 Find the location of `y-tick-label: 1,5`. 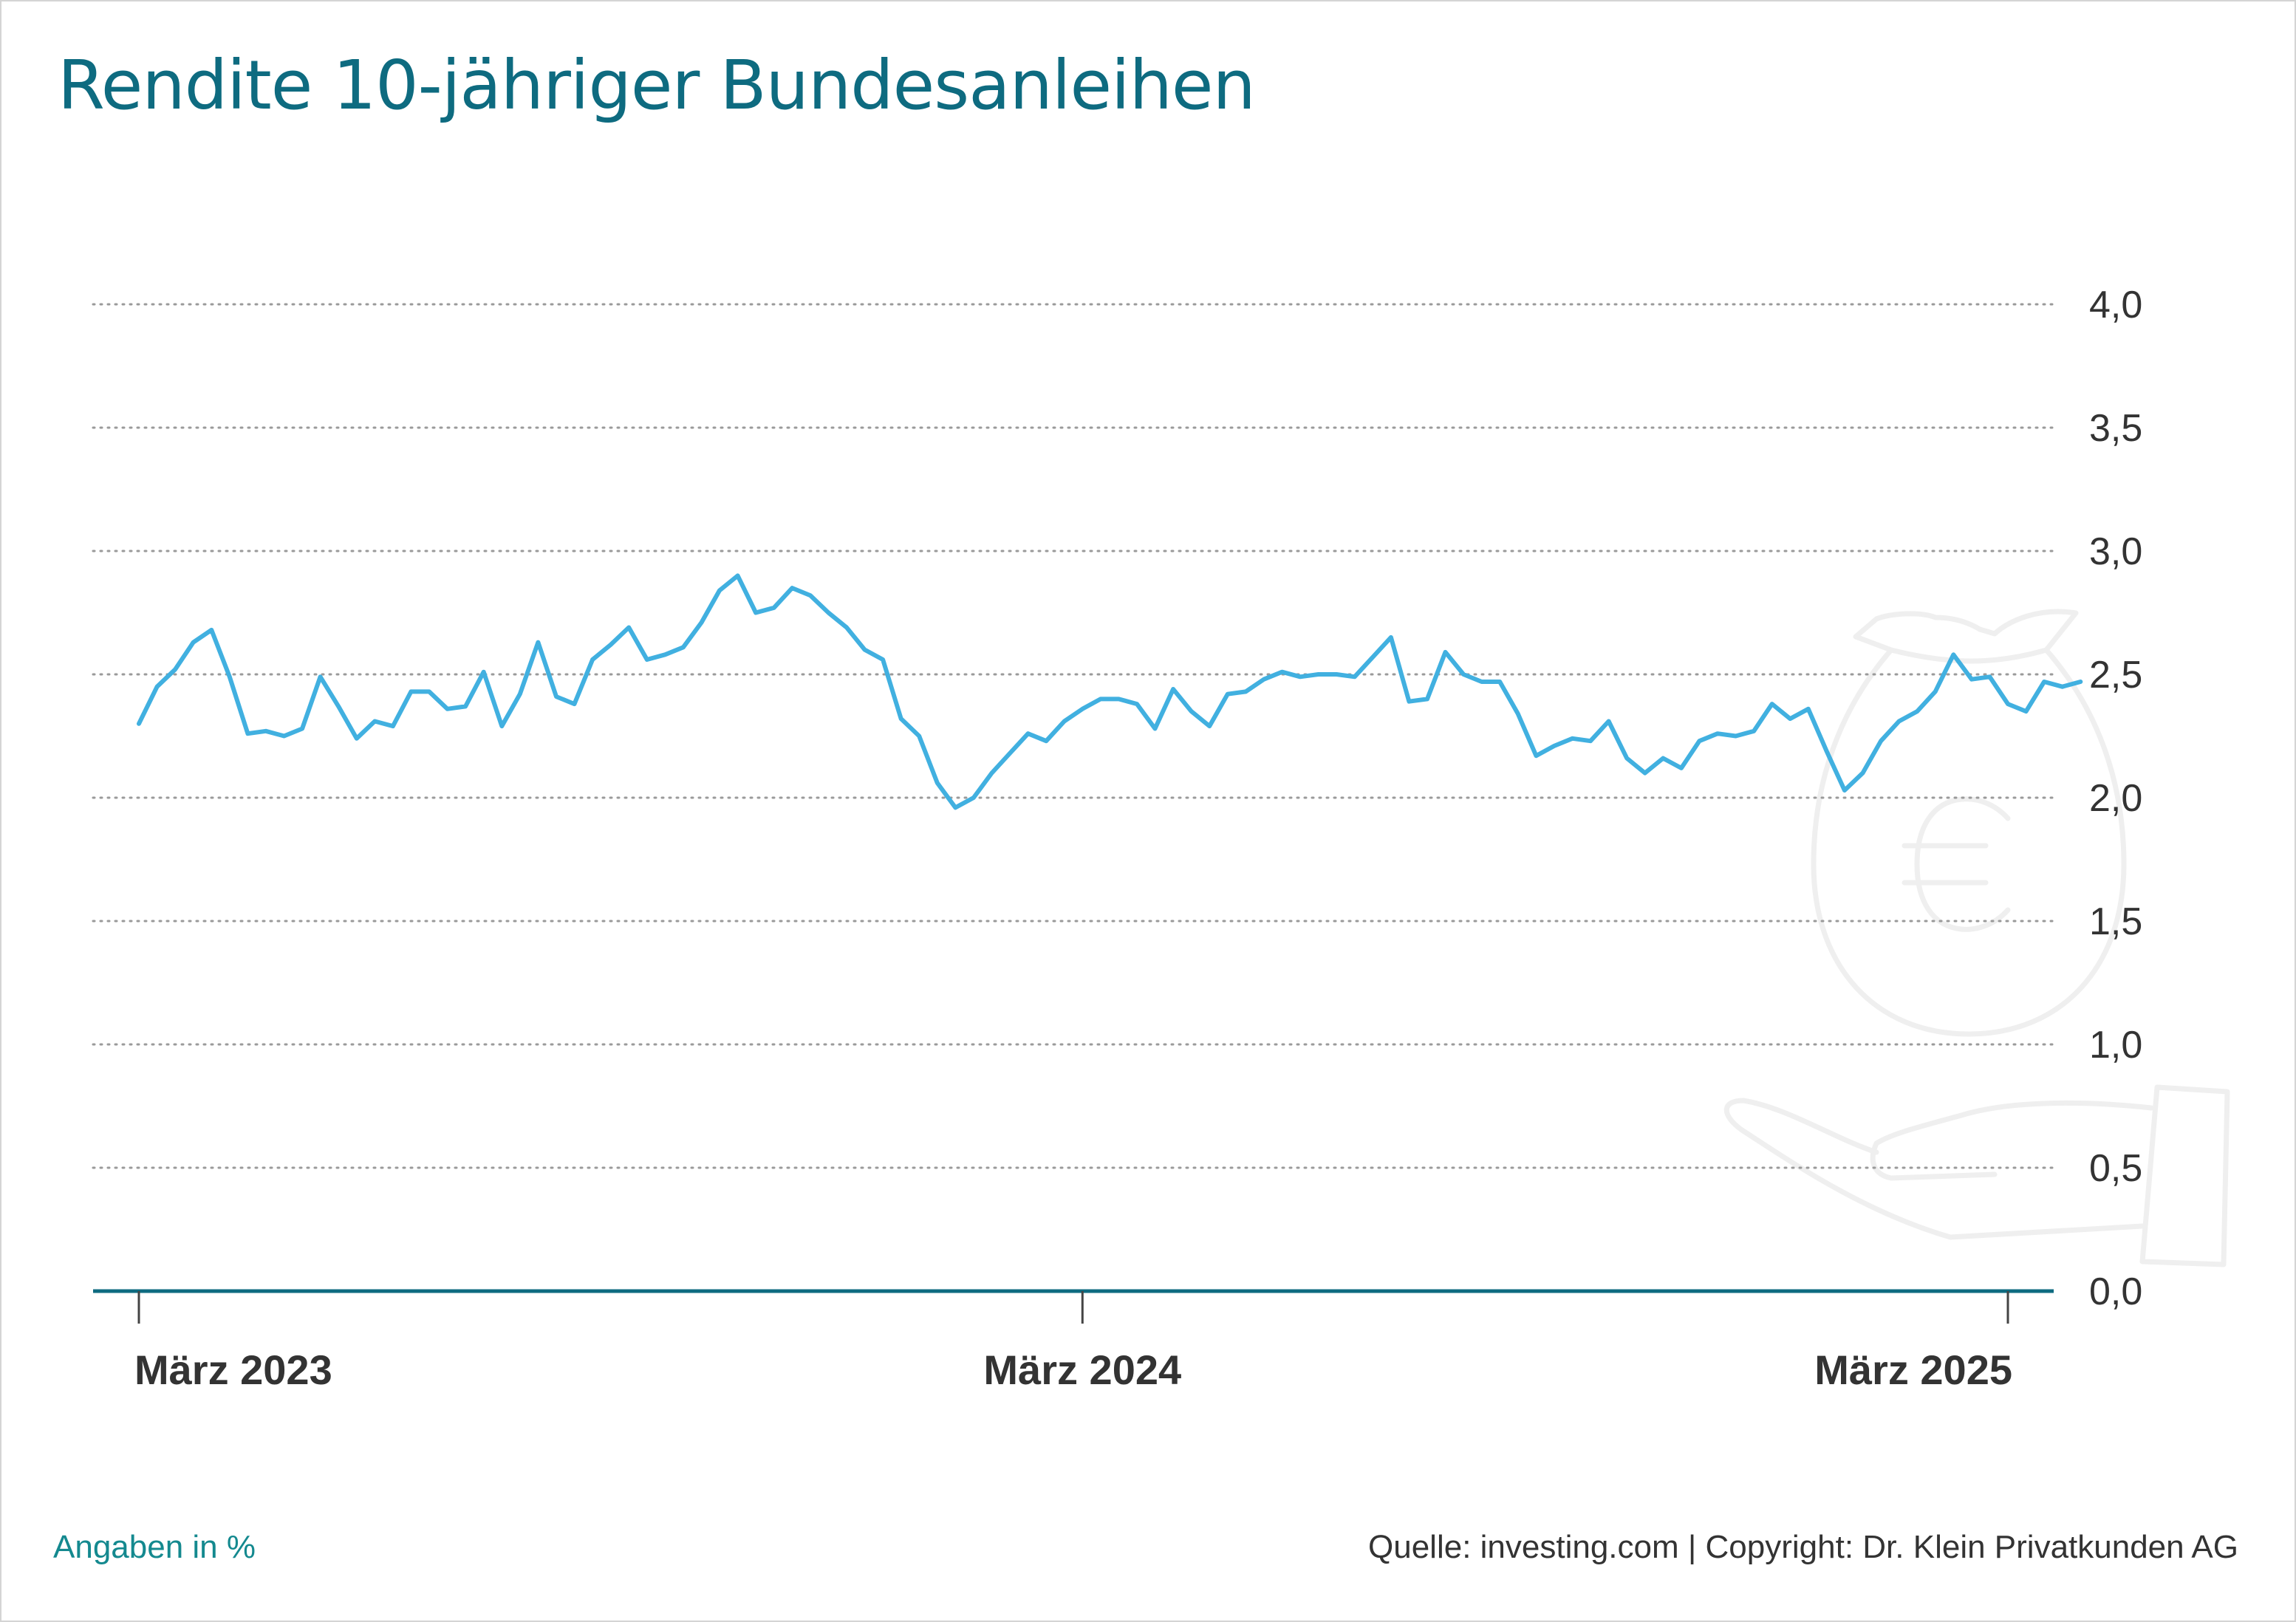

y-tick-label: 1,5 is located at coordinates (2115, 922).